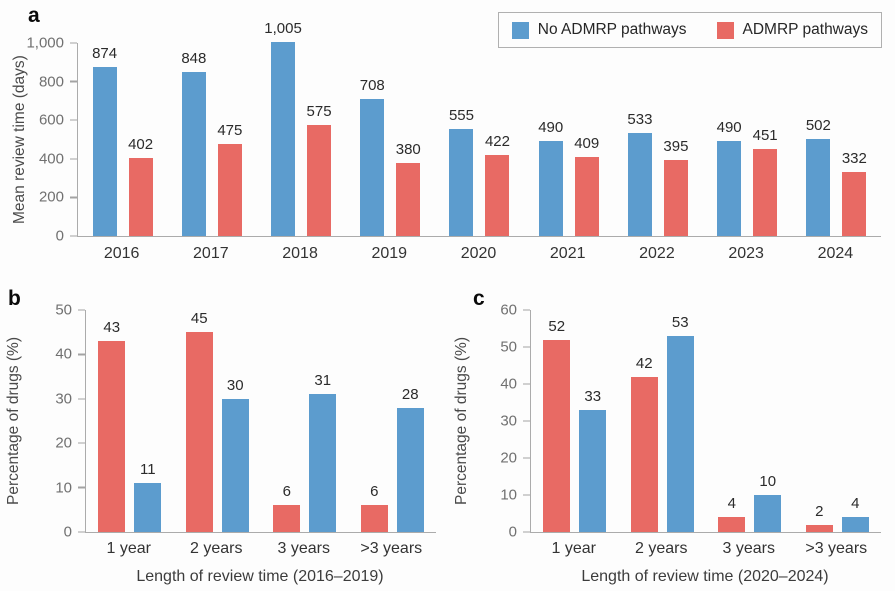  What do you see at coordinates (319, 169) in the screenshot?
I see `bar-admrp: 575` at bounding box center [319, 169].